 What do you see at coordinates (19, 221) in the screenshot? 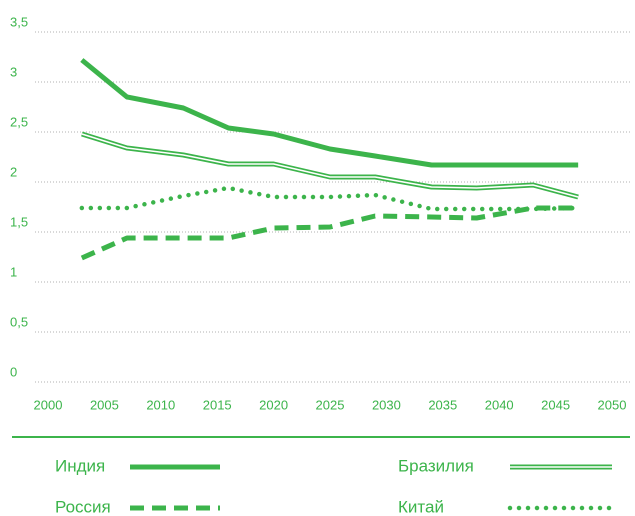
I see `y-tick-label: 1,5` at bounding box center [19, 221].